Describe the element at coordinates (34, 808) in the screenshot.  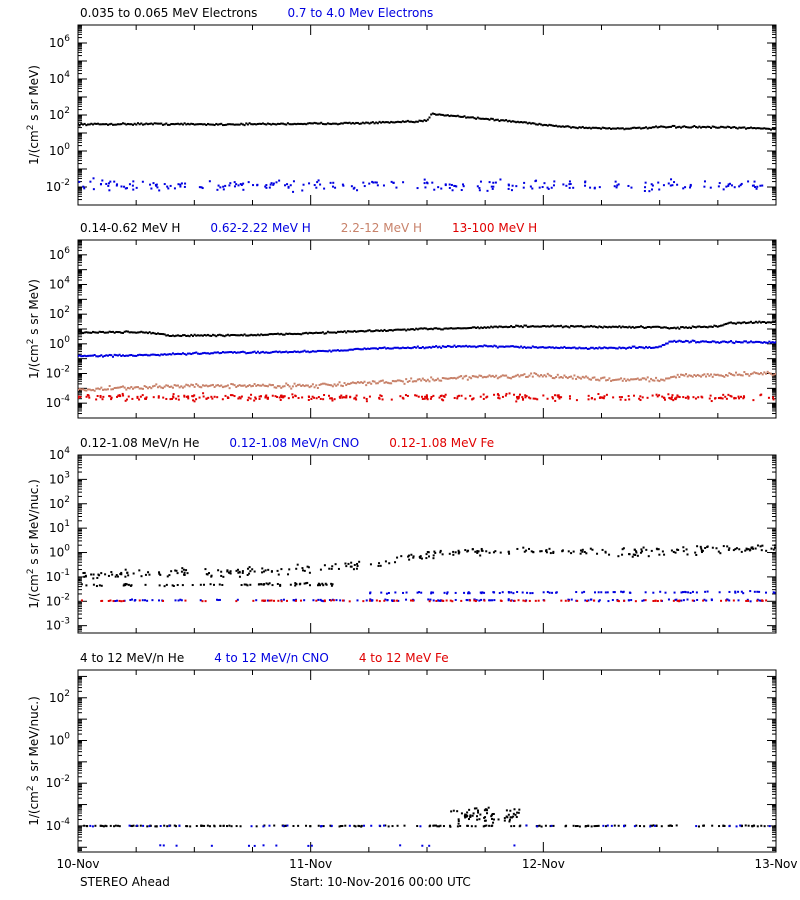
I see `y-axis-label-part: 1/(cm` at that location.